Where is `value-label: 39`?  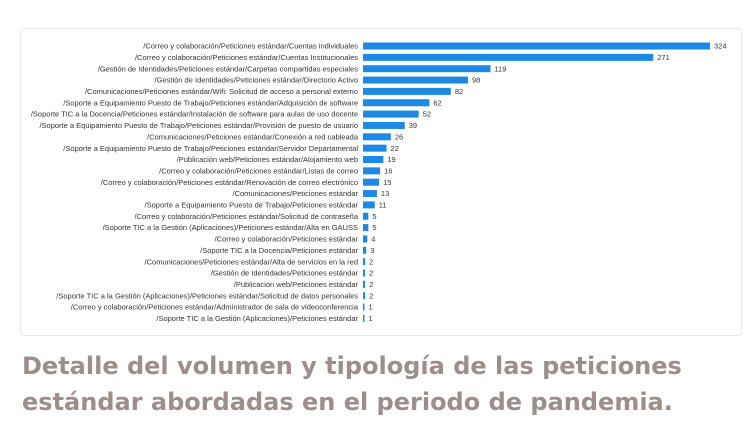
value-label: 39 is located at coordinates (413, 125).